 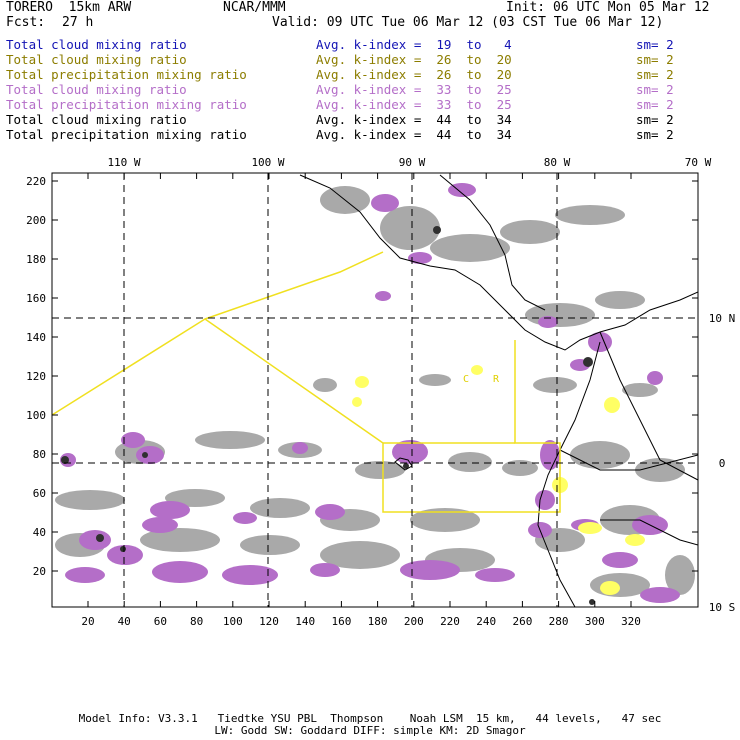 What do you see at coordinates (69, 7) in the screenshot?
I see `model-title: TORERO 15km ARW` at bounding box center [69, 7].